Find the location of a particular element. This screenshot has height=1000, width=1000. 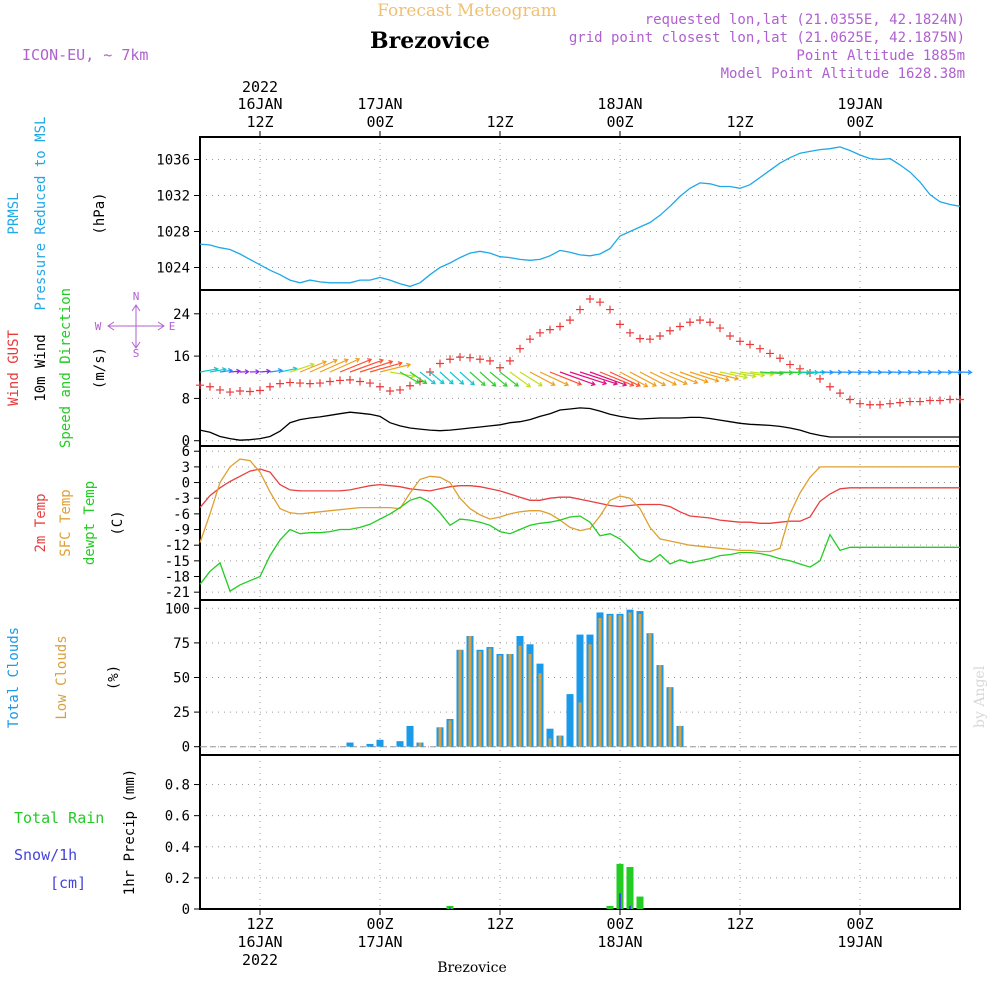

top-x-label-date: 18JAN is located at coordinates (619, 104).